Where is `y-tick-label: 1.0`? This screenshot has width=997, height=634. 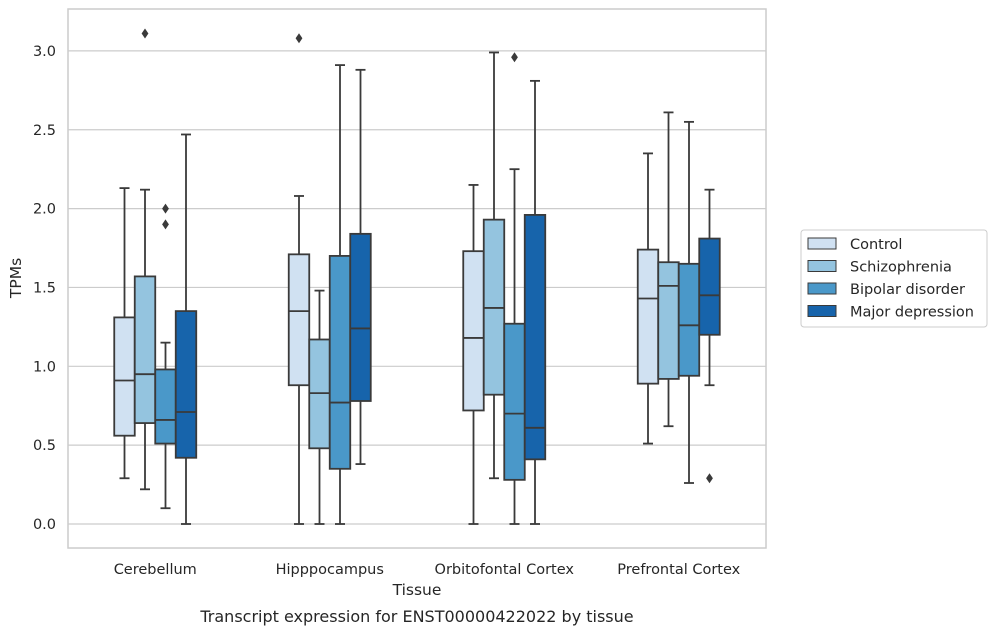 y-tick-label: 1.0 is located at coordinates (44, 367).